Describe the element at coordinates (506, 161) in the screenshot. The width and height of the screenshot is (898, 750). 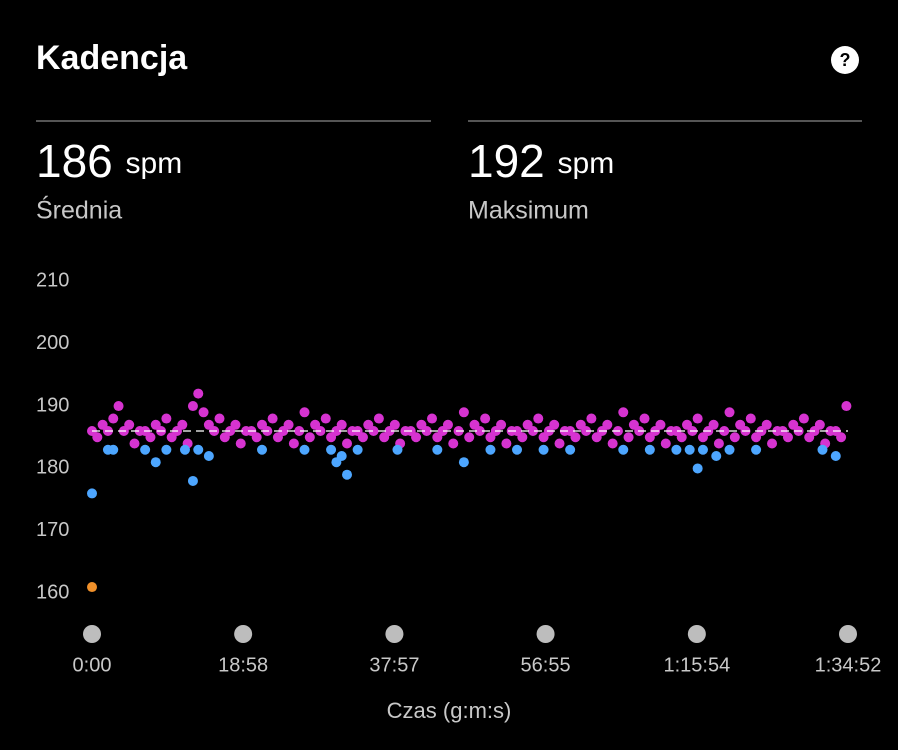
I see `stat-number: 192` at that location.